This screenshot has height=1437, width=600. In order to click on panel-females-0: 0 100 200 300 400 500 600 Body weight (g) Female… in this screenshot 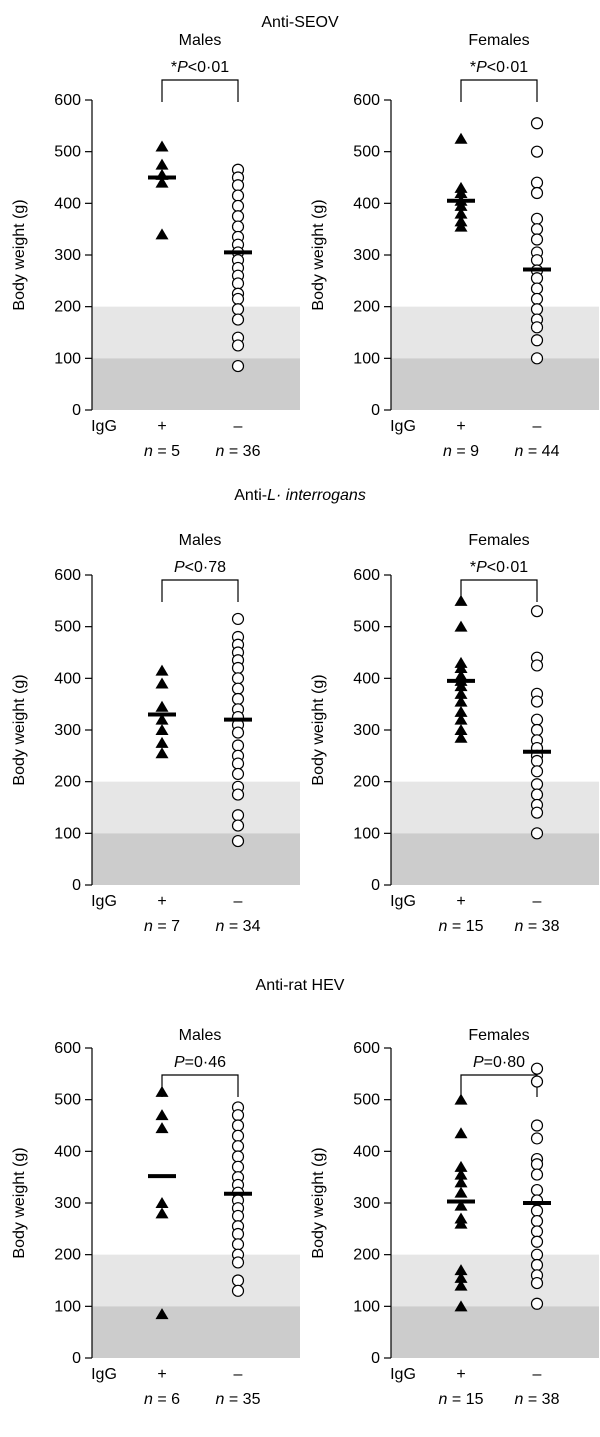, I will do `click(454, 246)`.